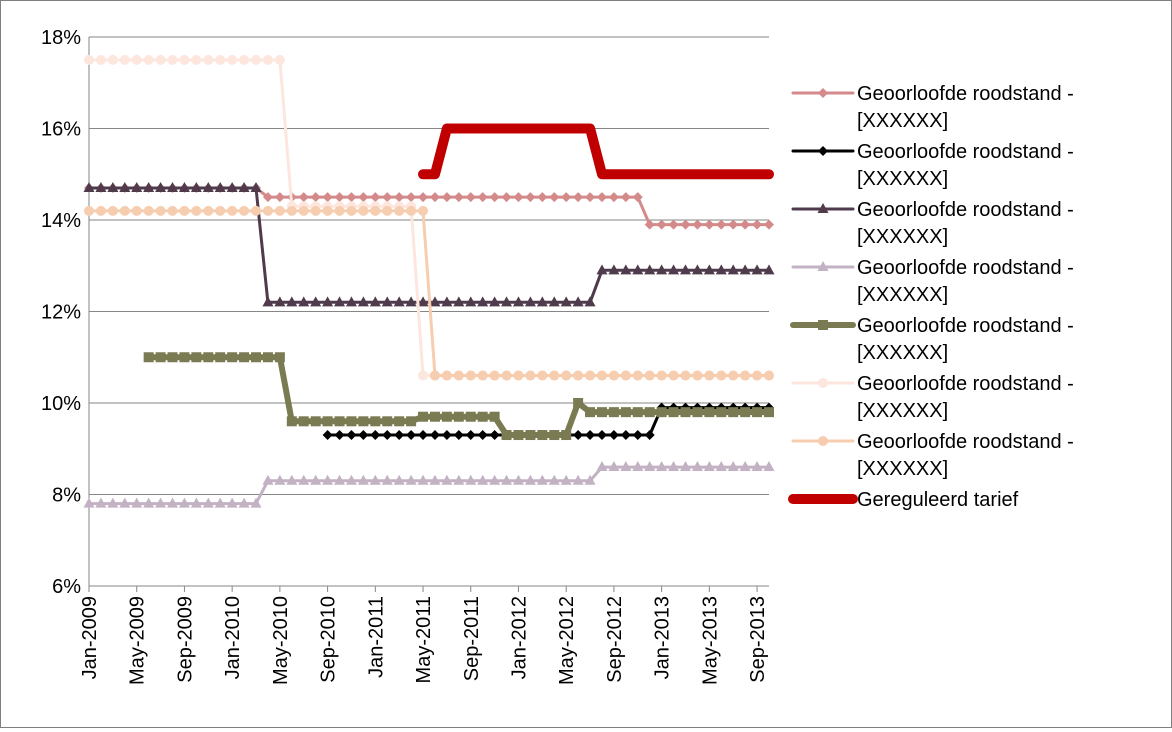 The image size is (1172, 732). I want to click on legend-item: Geoorloofde roodstand - [XXXXXX], so click(932, 165).